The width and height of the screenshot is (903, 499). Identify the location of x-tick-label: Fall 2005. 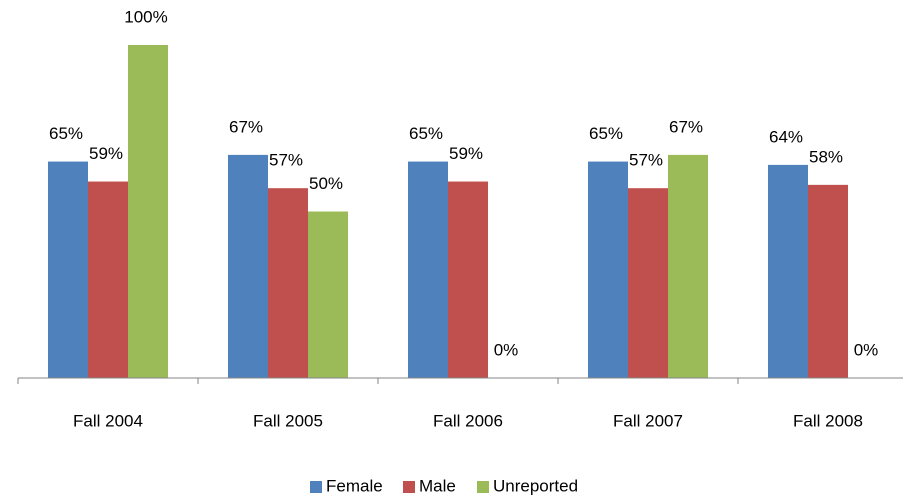
(288, 420).